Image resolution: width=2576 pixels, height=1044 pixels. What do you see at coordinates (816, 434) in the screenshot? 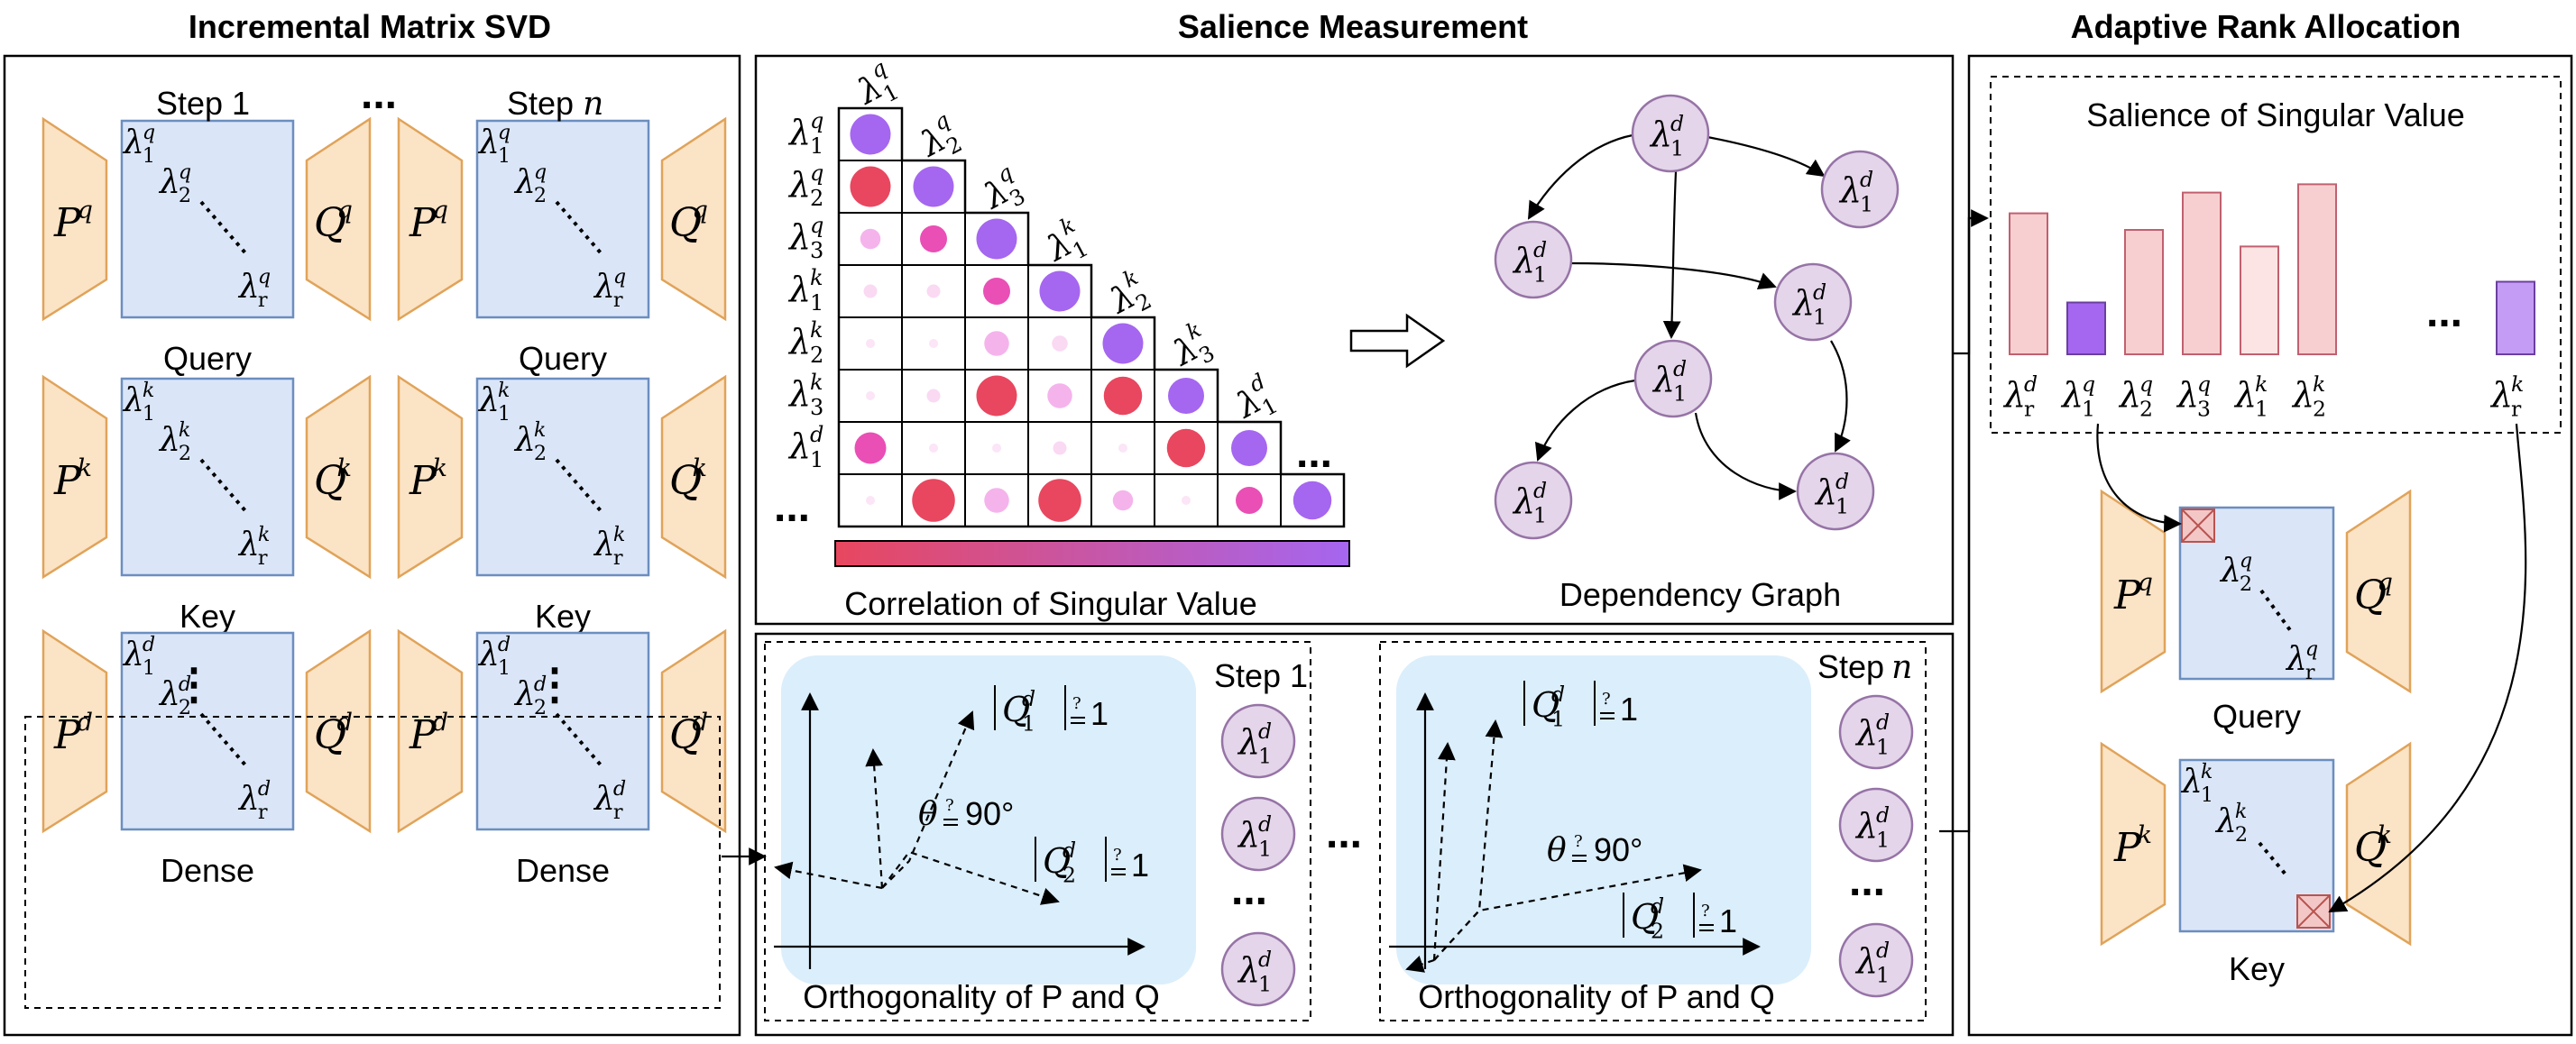
I see `corr-row-sup-6: d` at bounding box center [816, 434].